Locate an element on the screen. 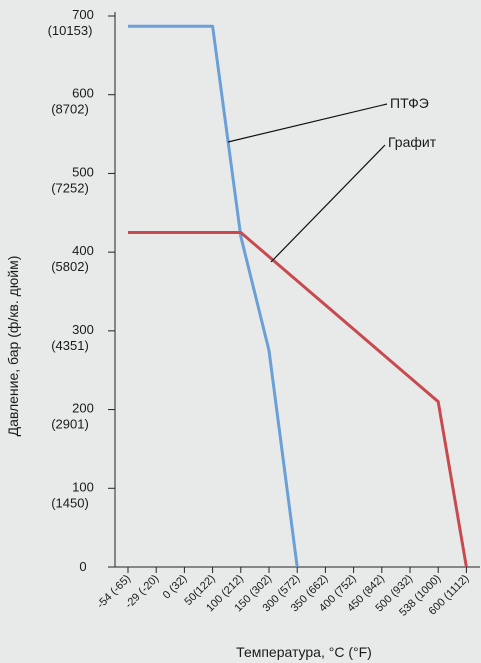 The image size is (481, 663). callouts: ПТФЭ Графит is located at coordinates (332, 179).